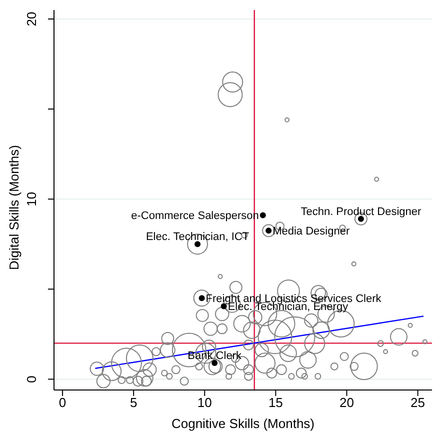  Describe the element at coordinates (31, 379) in the screenshot. I see `y-tick-label: 0` at that location.